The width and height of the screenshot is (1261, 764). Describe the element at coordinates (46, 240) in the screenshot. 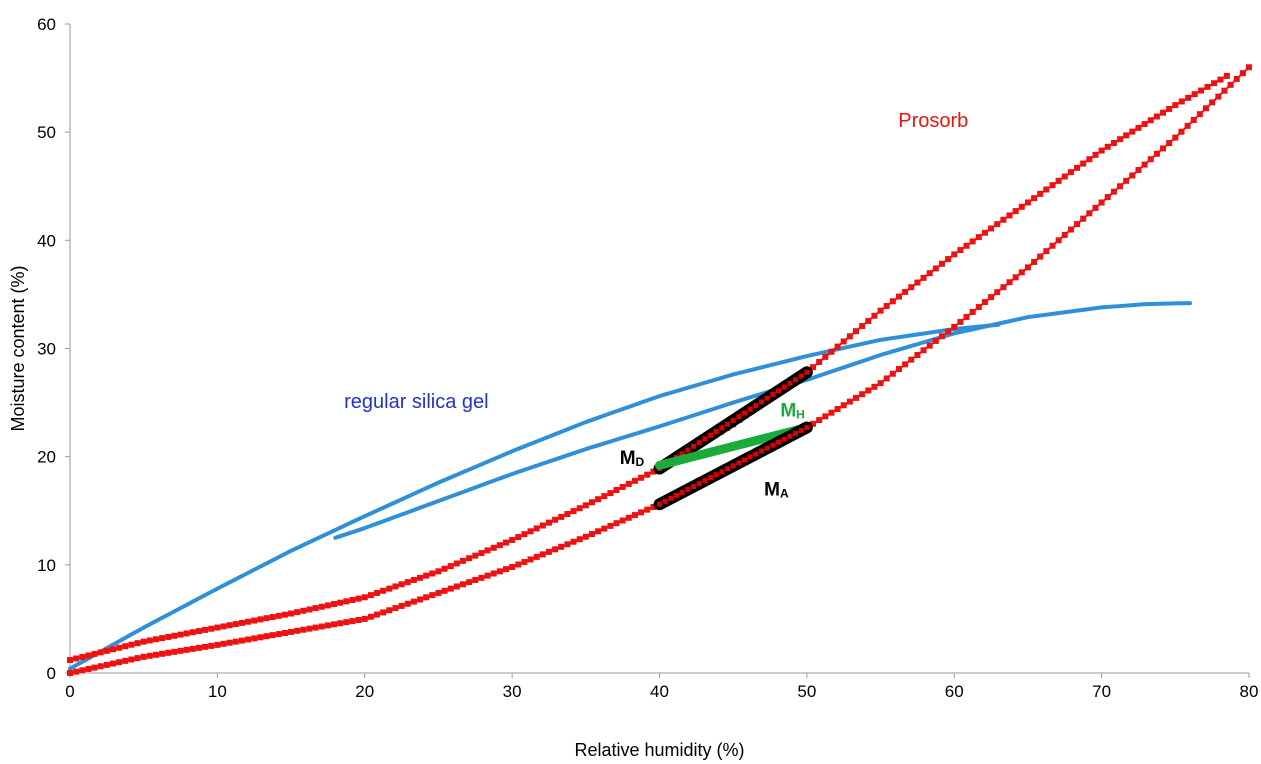

I see `y-tick-label: 40` at that location.